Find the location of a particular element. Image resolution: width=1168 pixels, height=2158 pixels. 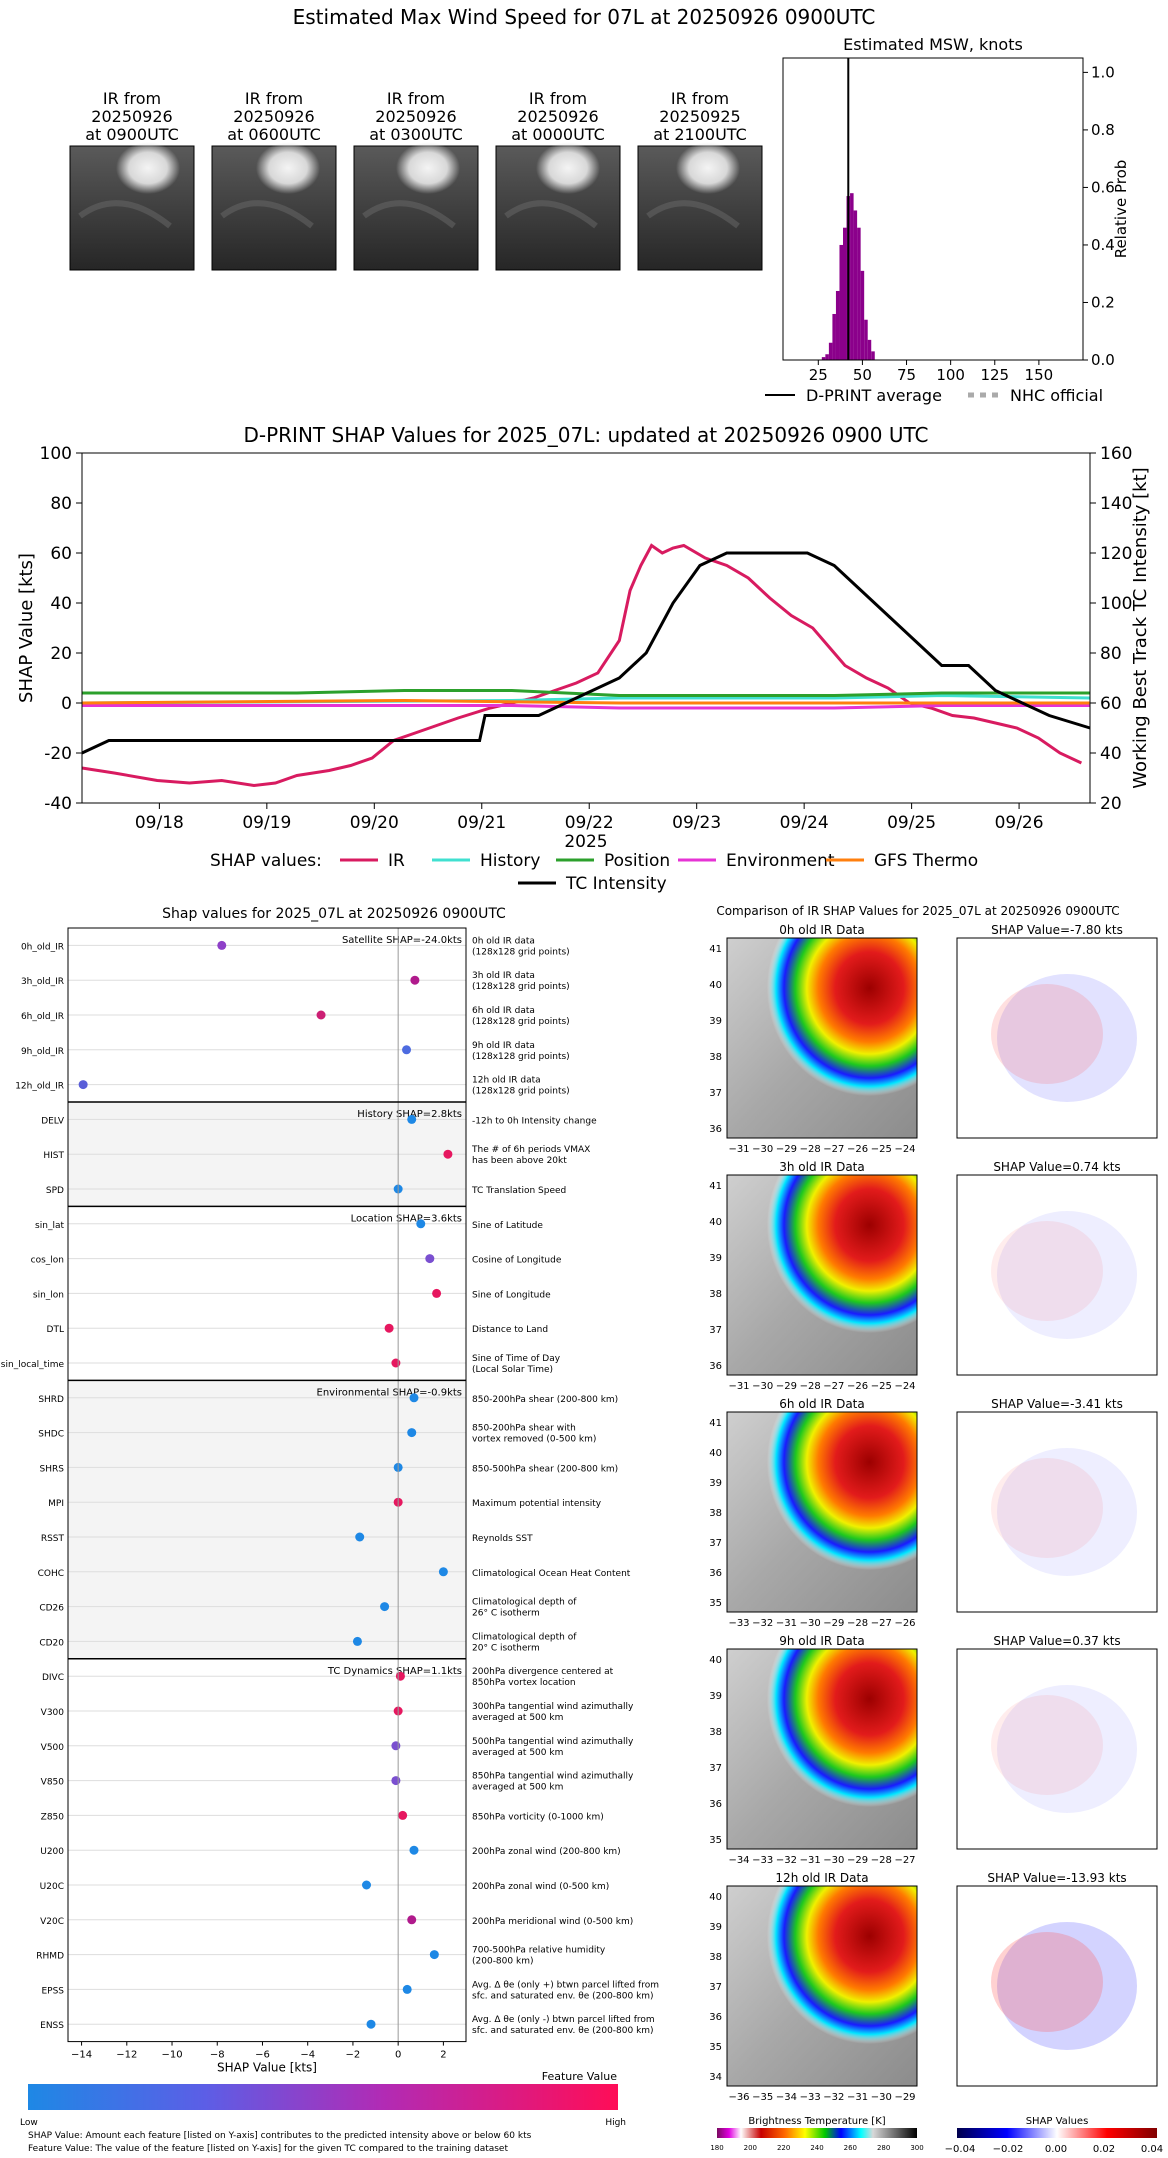

ir-x-tick: −33 is located at coordinates (762, 1860).